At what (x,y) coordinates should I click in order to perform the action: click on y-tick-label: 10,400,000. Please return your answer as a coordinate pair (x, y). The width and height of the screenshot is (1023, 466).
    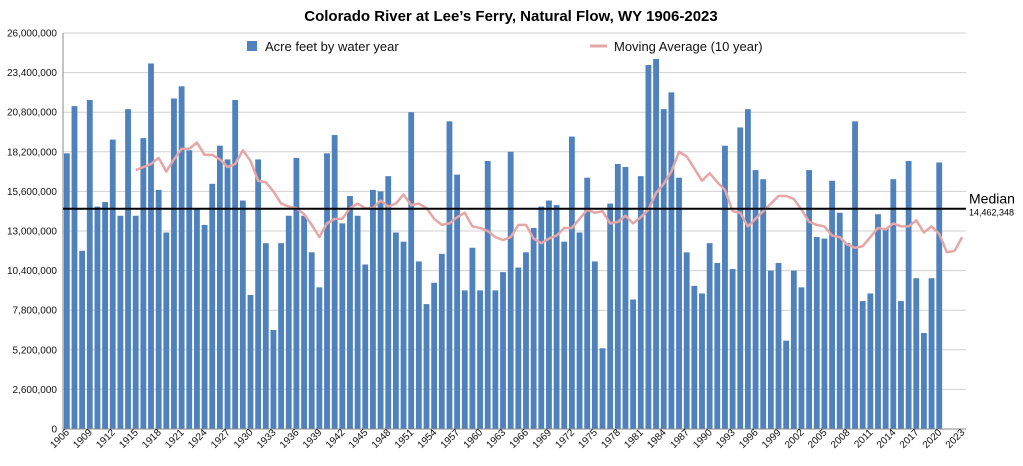
    Looking at the image, I should click on (32, 271).